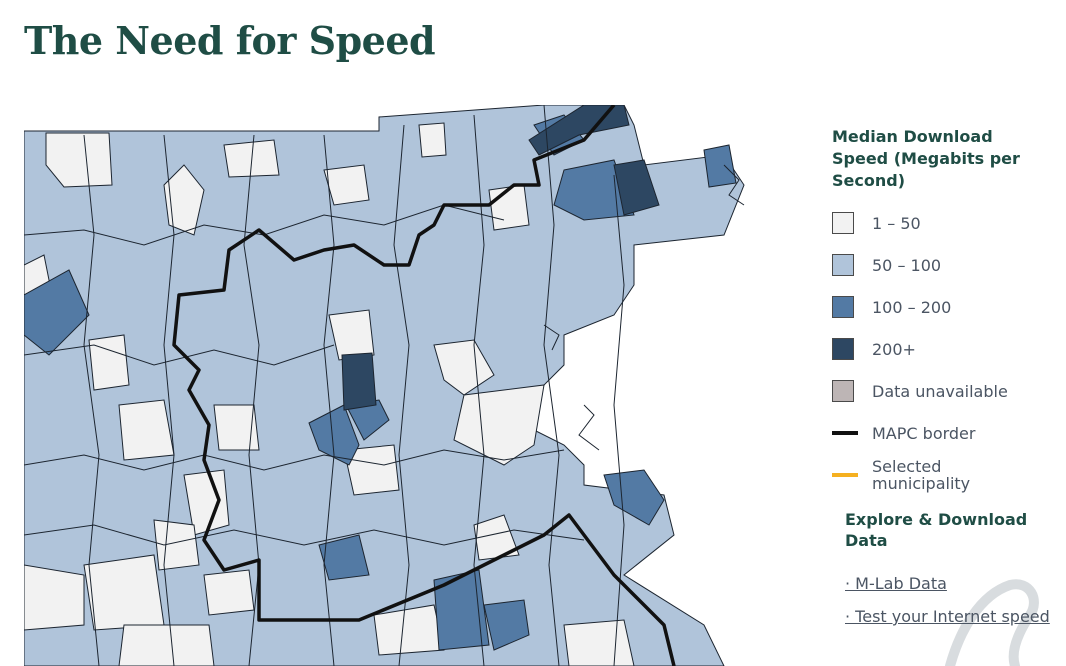 The image size is (1066, 666). I want to click on page-title: The Need for Speed, so click(230, 40).